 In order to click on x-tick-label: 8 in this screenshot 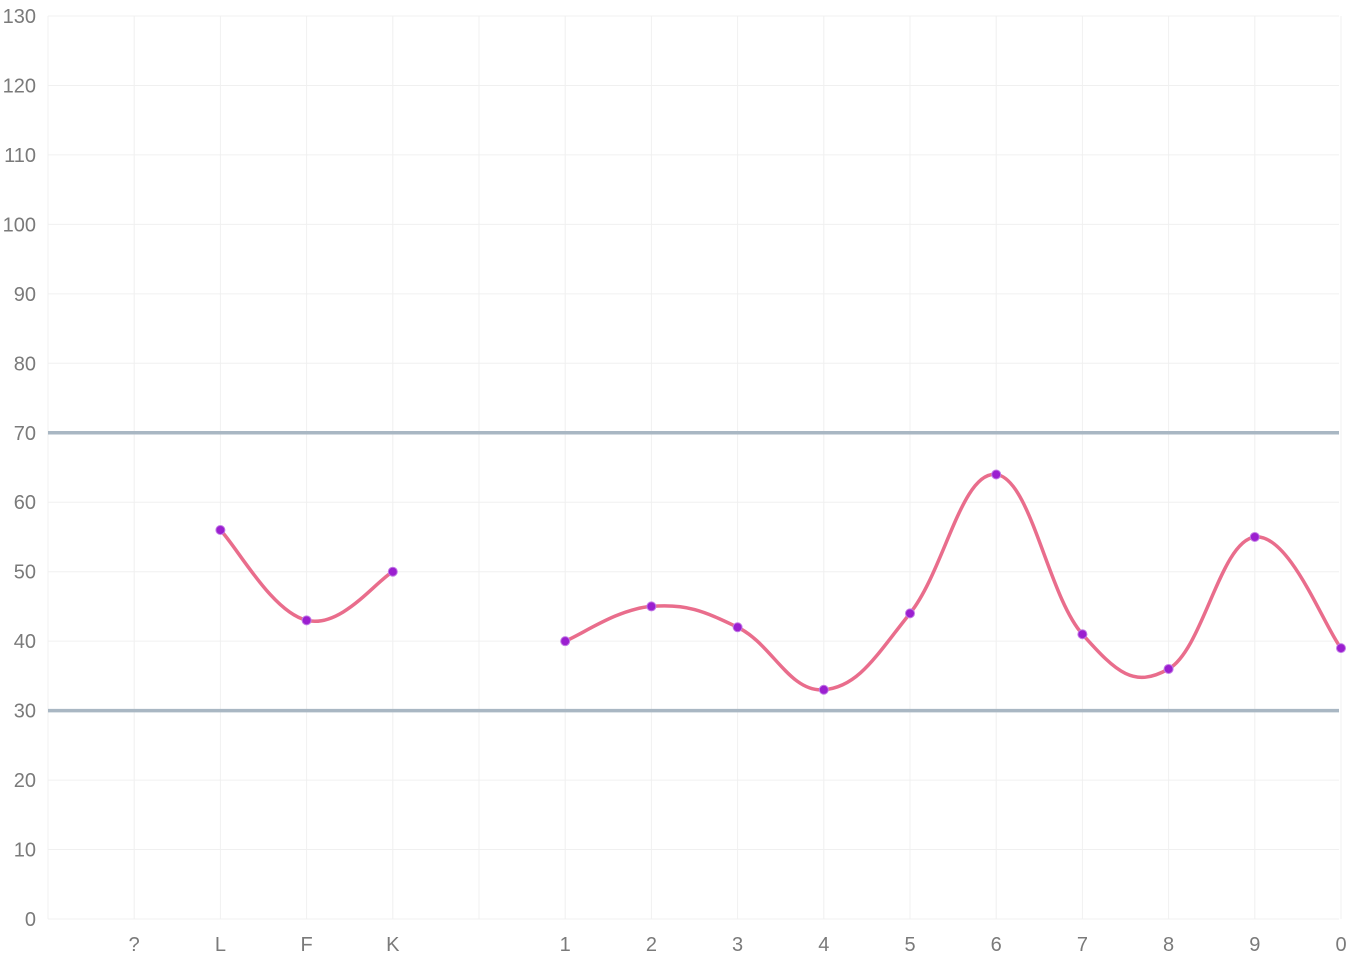, I will do `click(1168, 945)`.